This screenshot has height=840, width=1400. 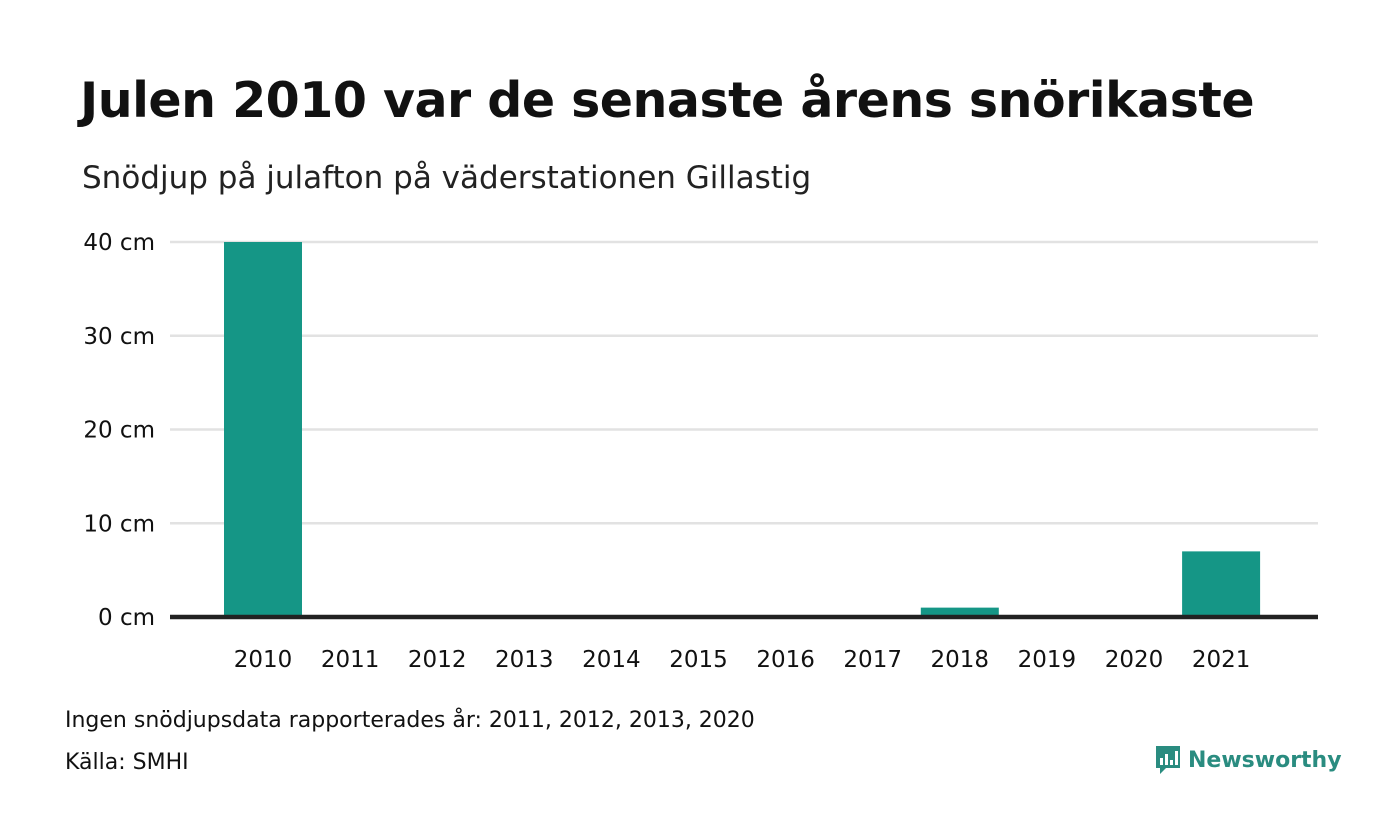 What do you see at coordinates (524, 660) in the screenshot?
I see `x-tick-label: 2013` at bounding box center [524, 660].